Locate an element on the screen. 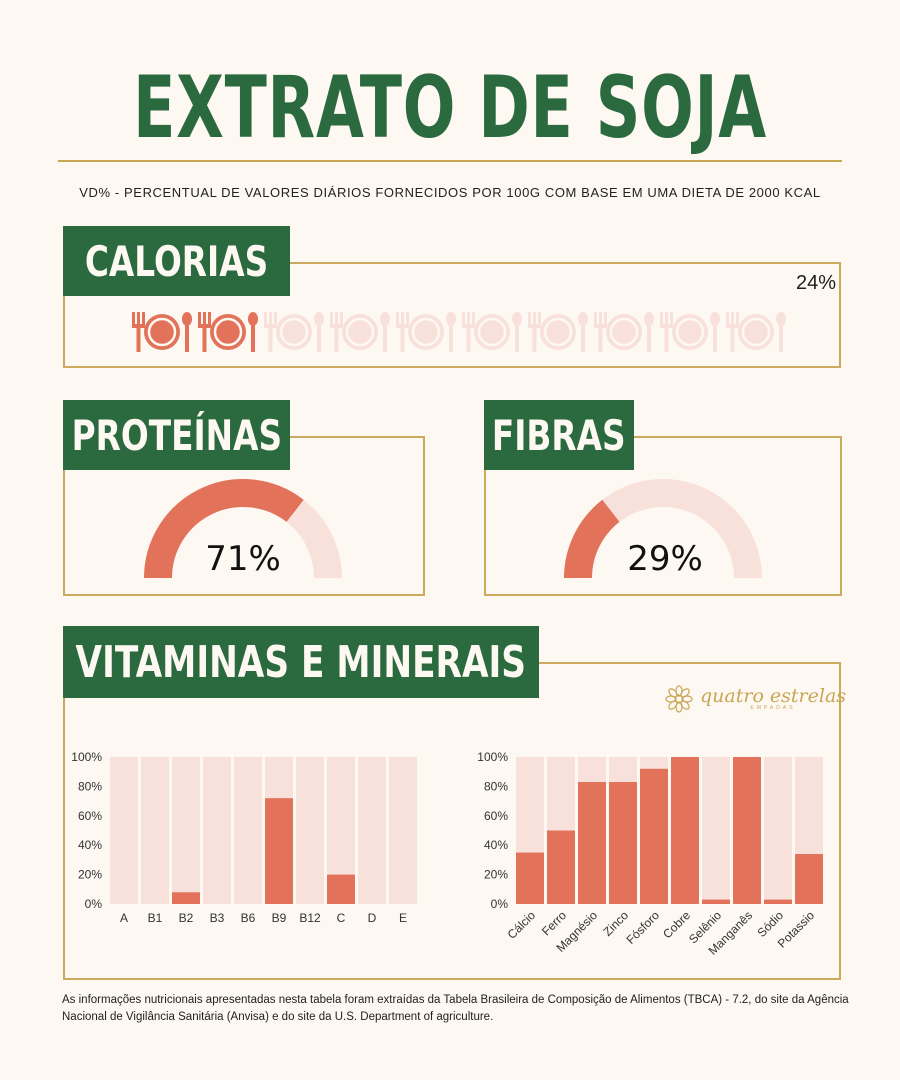  fibras-panel is located at coordinates (663, 516).